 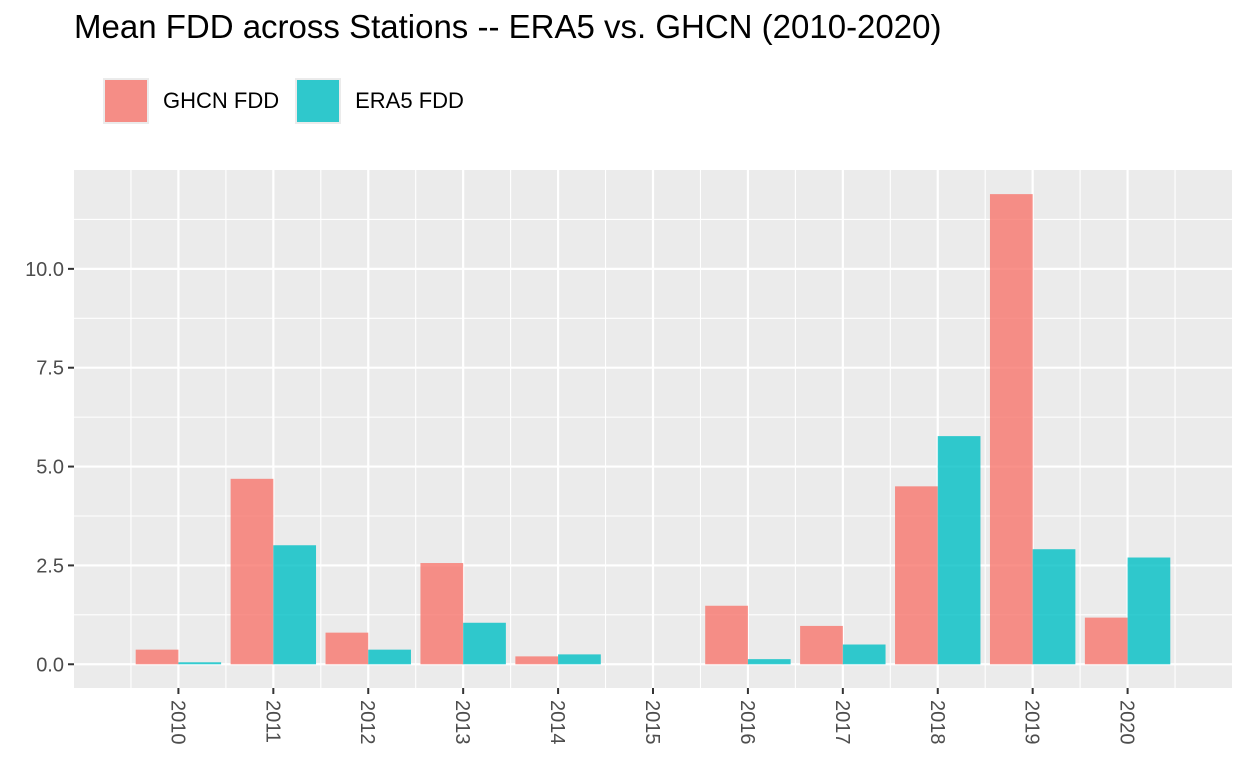 What do you see at coordinates (1011, 429) in the screenshot?
I see `bar-ghcn-fdd-2019` at bounding box center [1011, 429].